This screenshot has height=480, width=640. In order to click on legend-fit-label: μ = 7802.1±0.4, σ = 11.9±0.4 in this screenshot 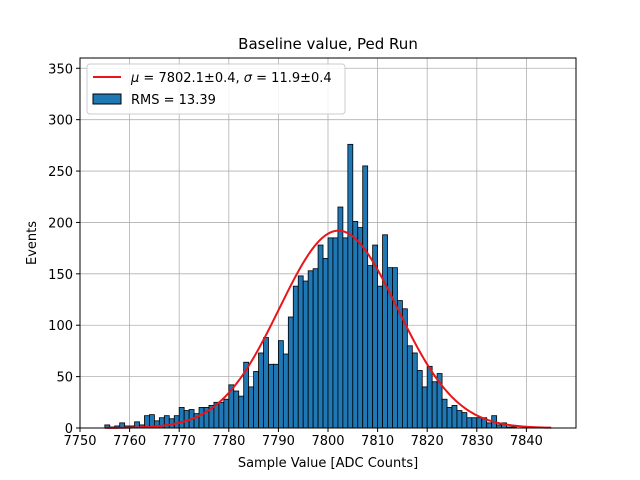, I will do `click(231, 78)`.